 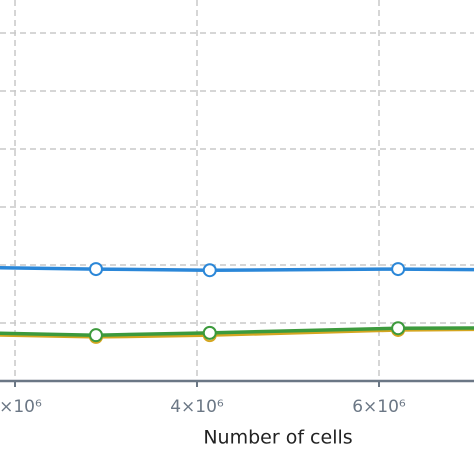 What do you see at coordinates (197, 407) in the screenshot?
I see `x-tick-label: 4×10⁶` at bounding box center [197, 407].